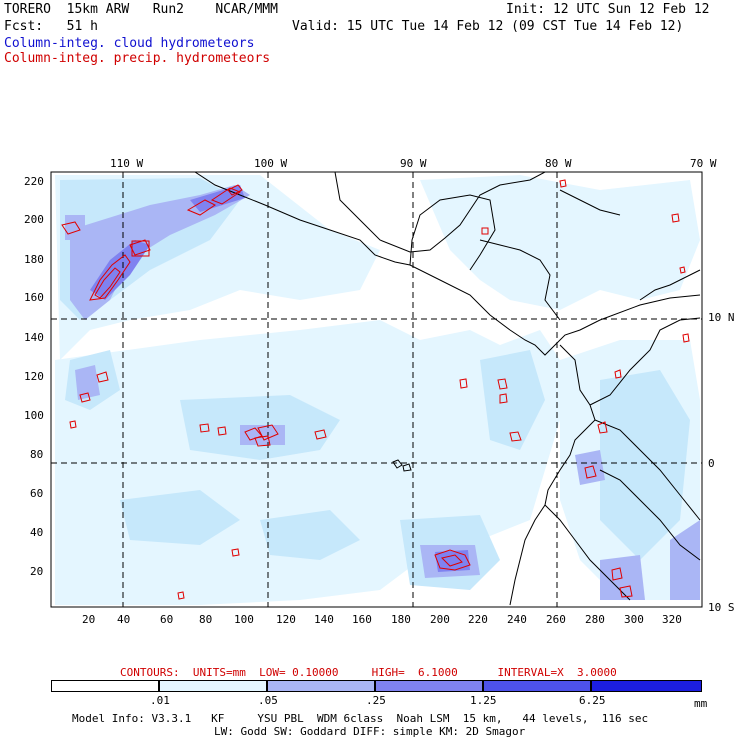  I want to click on lon-label-110w: 110 W, so click(127, 163).